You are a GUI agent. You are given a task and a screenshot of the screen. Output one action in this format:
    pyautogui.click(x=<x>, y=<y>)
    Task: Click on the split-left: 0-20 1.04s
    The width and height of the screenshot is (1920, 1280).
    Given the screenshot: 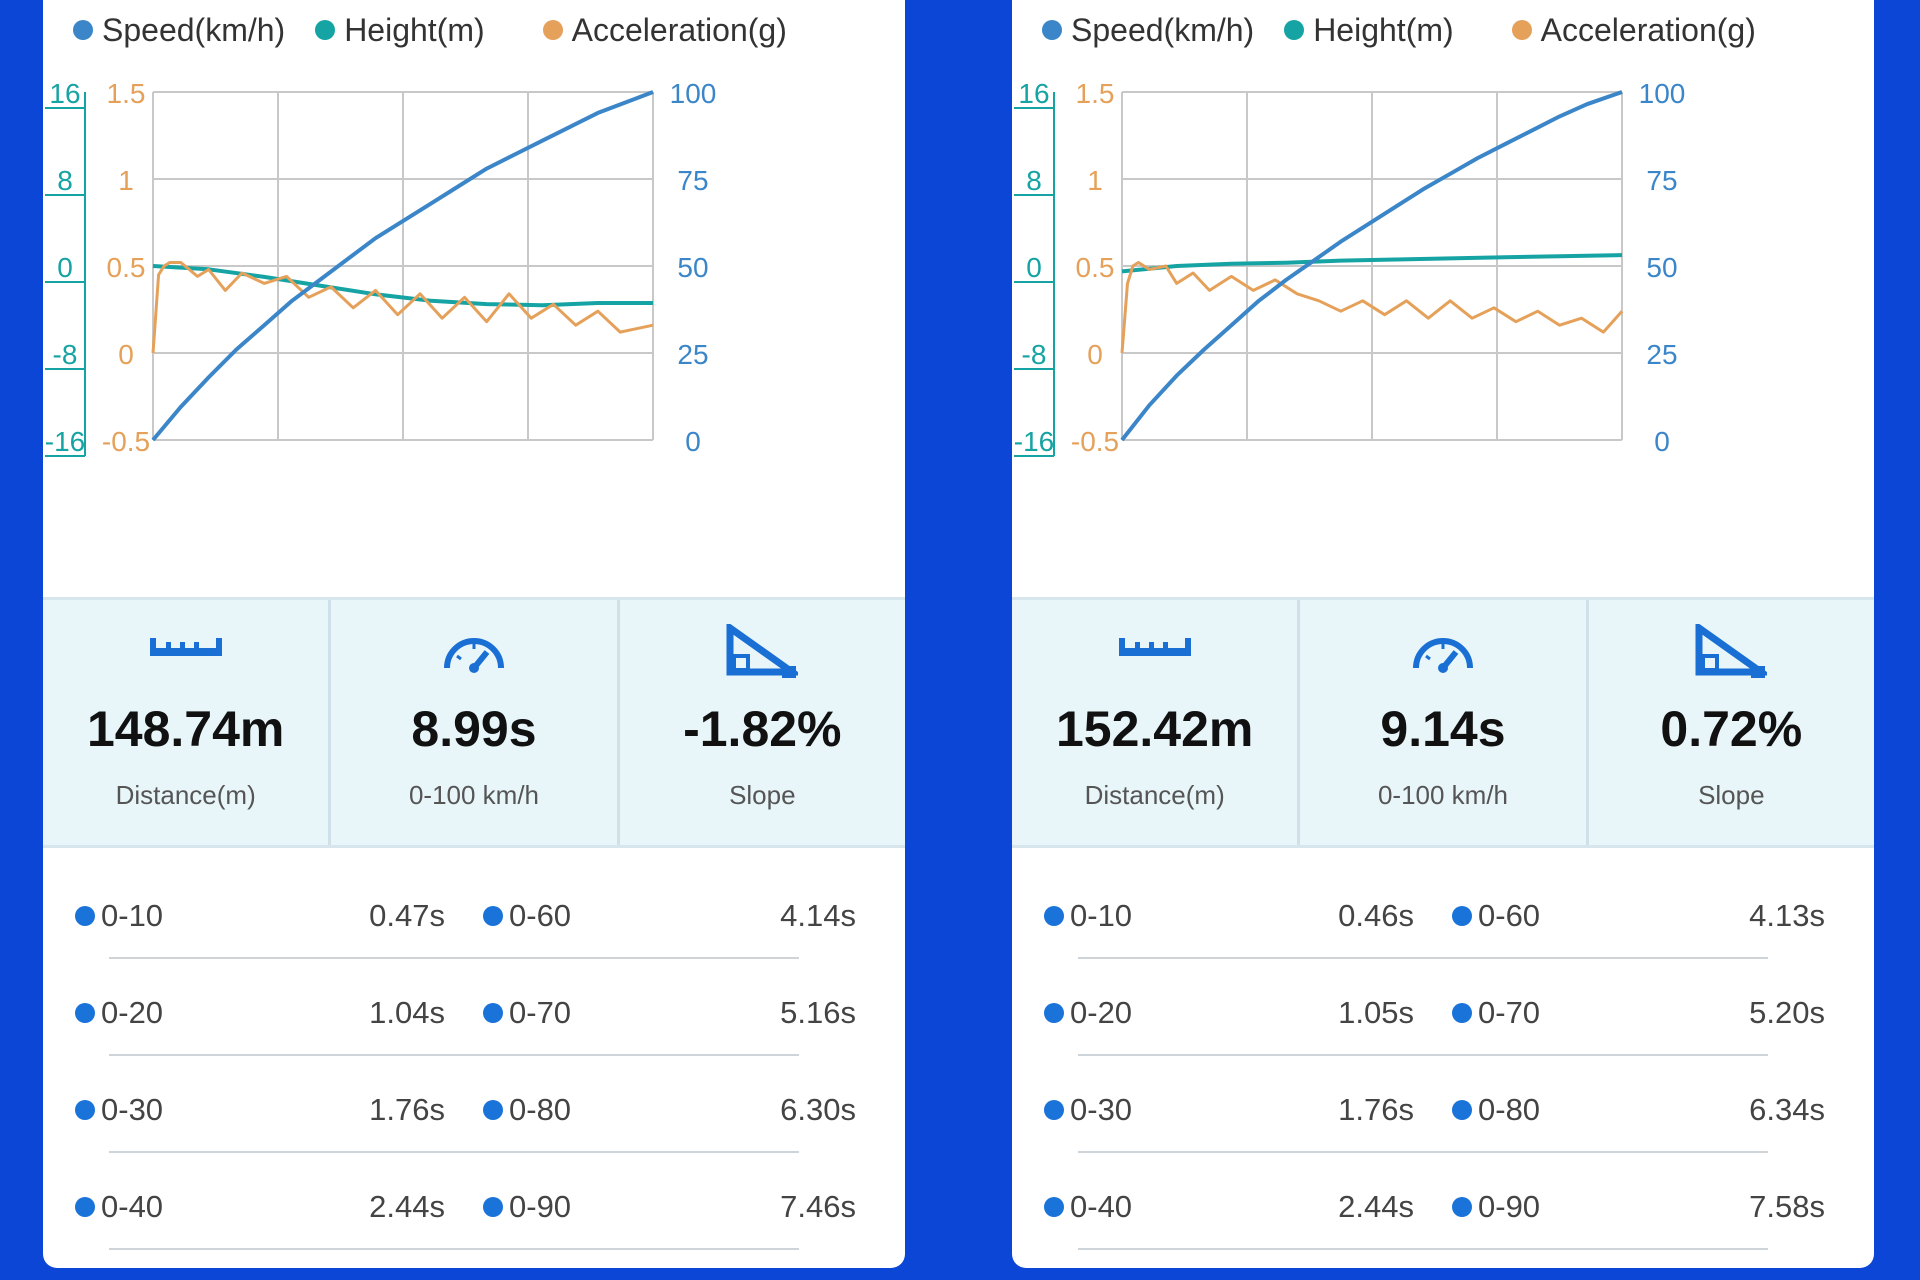 What is the action you would take?
    pyautogui.click(x=260, y=1013)
    